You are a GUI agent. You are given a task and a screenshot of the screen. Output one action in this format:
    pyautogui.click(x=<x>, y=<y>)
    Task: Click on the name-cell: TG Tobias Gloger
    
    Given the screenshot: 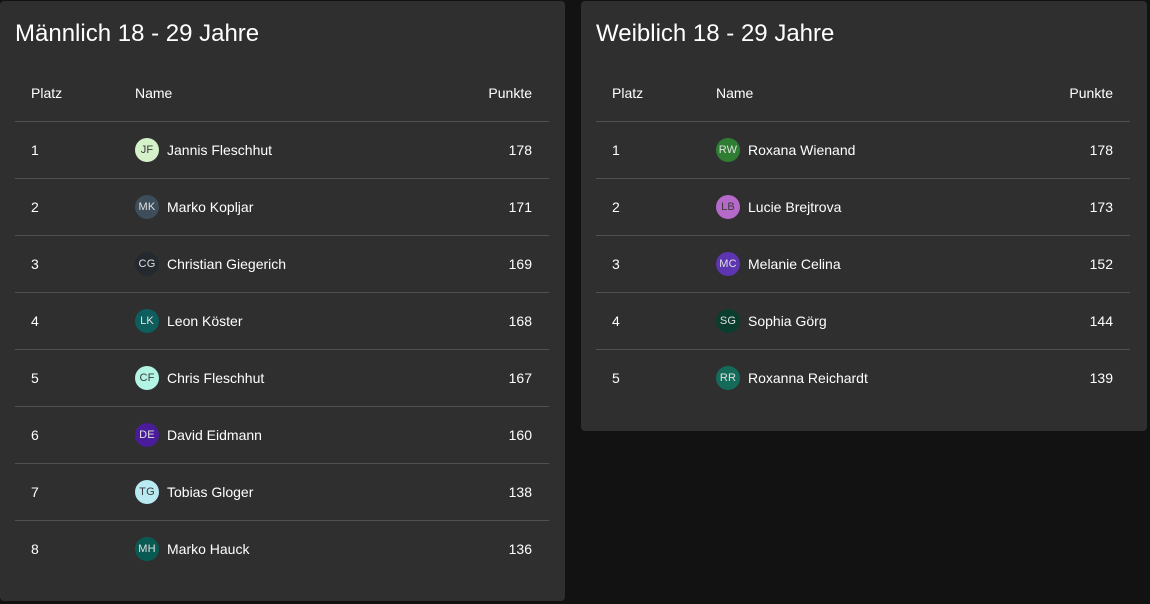 What is the action you would take?
    pyautogui.click(x=263, y=492)
    